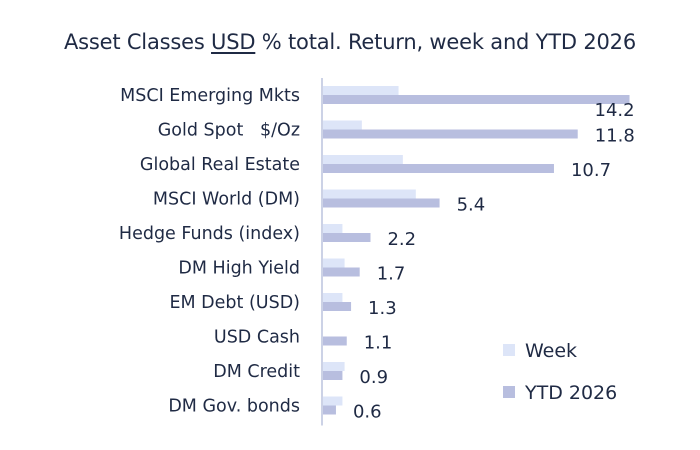 This screenshot has height=450, width=700. Describe the element at coordinates (373, 377) in the screenshot. I see `value-label: 0.9` at that location.